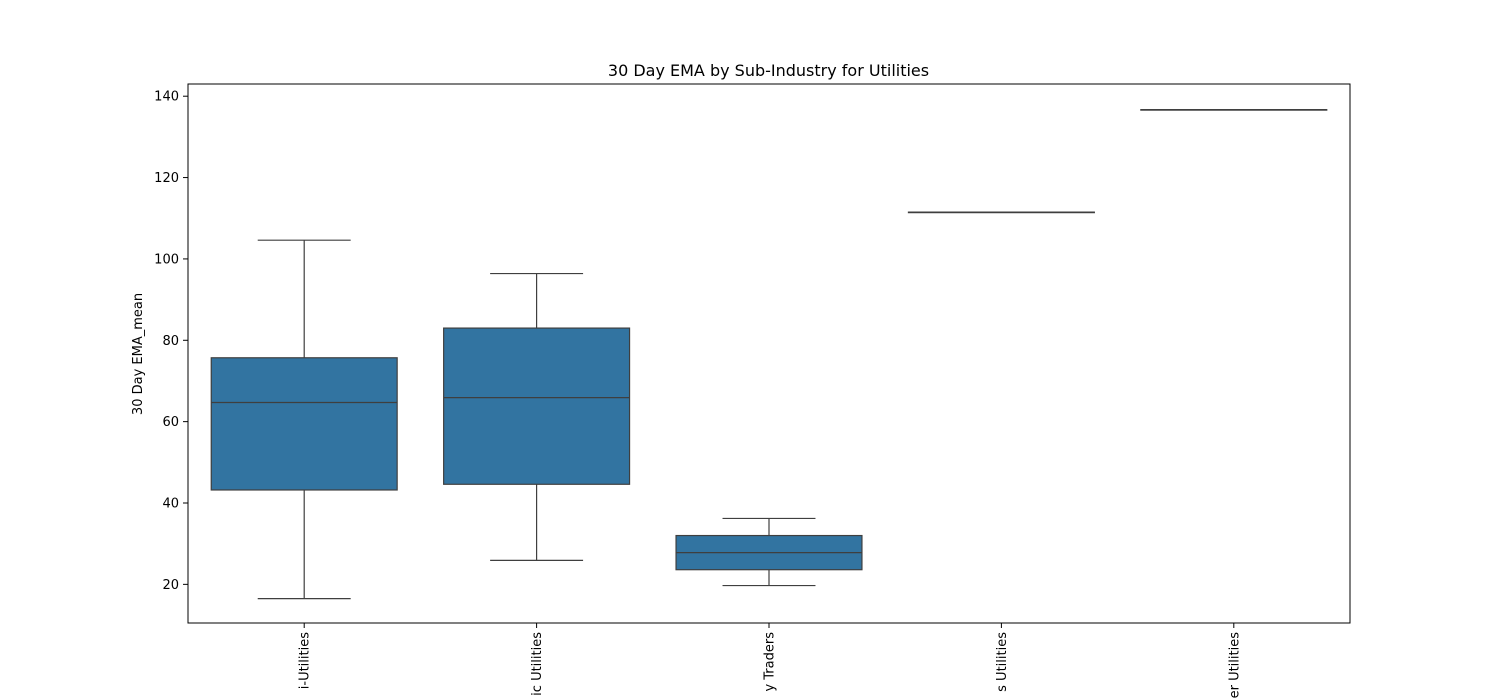 The height and width of the screenshot is (700, 1500). Describe the element at coordinates (1234, 665) in the screenshot. I see `x-tick-label: er Utilities` at that location.